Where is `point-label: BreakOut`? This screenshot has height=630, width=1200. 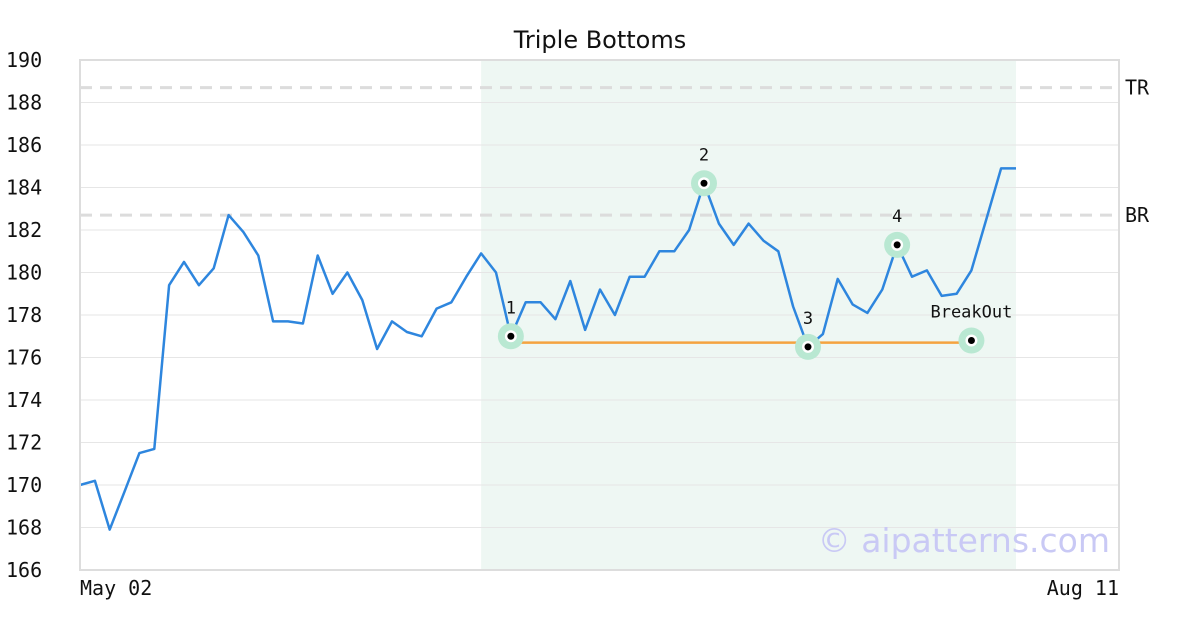
point-label: BreakOut is located at coordinates (971, 313).